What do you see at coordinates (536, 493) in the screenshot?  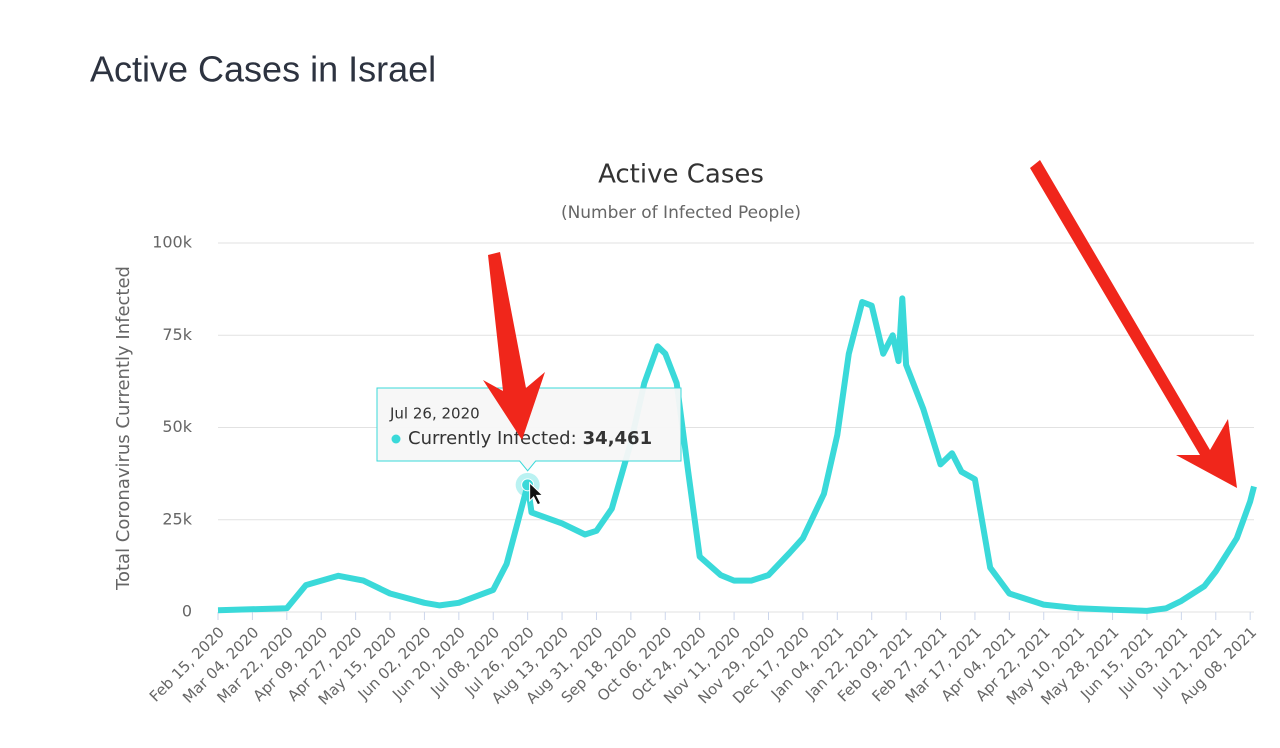 I see `cursor` at bounding box center [536, 493].